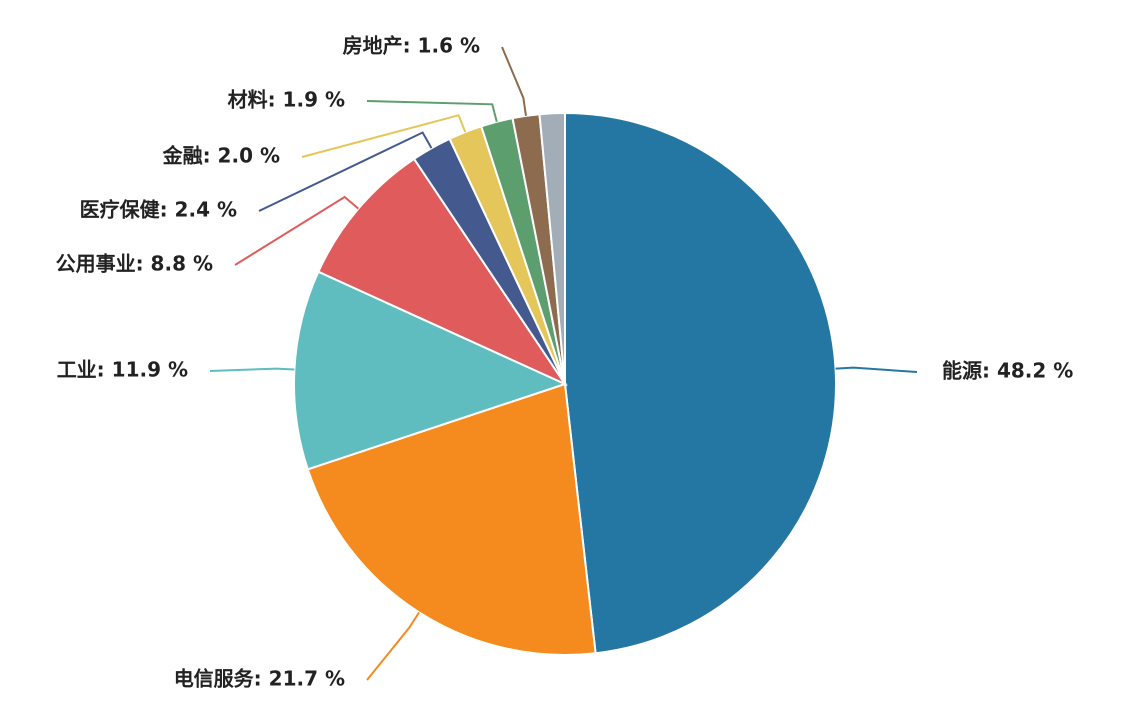 Image resolution: width=1121 pixels, height=720 pixels. What do you see at coordinates (1007, 371) in the screenshot?
I see `slice-label: 能源: 48.2 %` at bounding box center [1007, 371].